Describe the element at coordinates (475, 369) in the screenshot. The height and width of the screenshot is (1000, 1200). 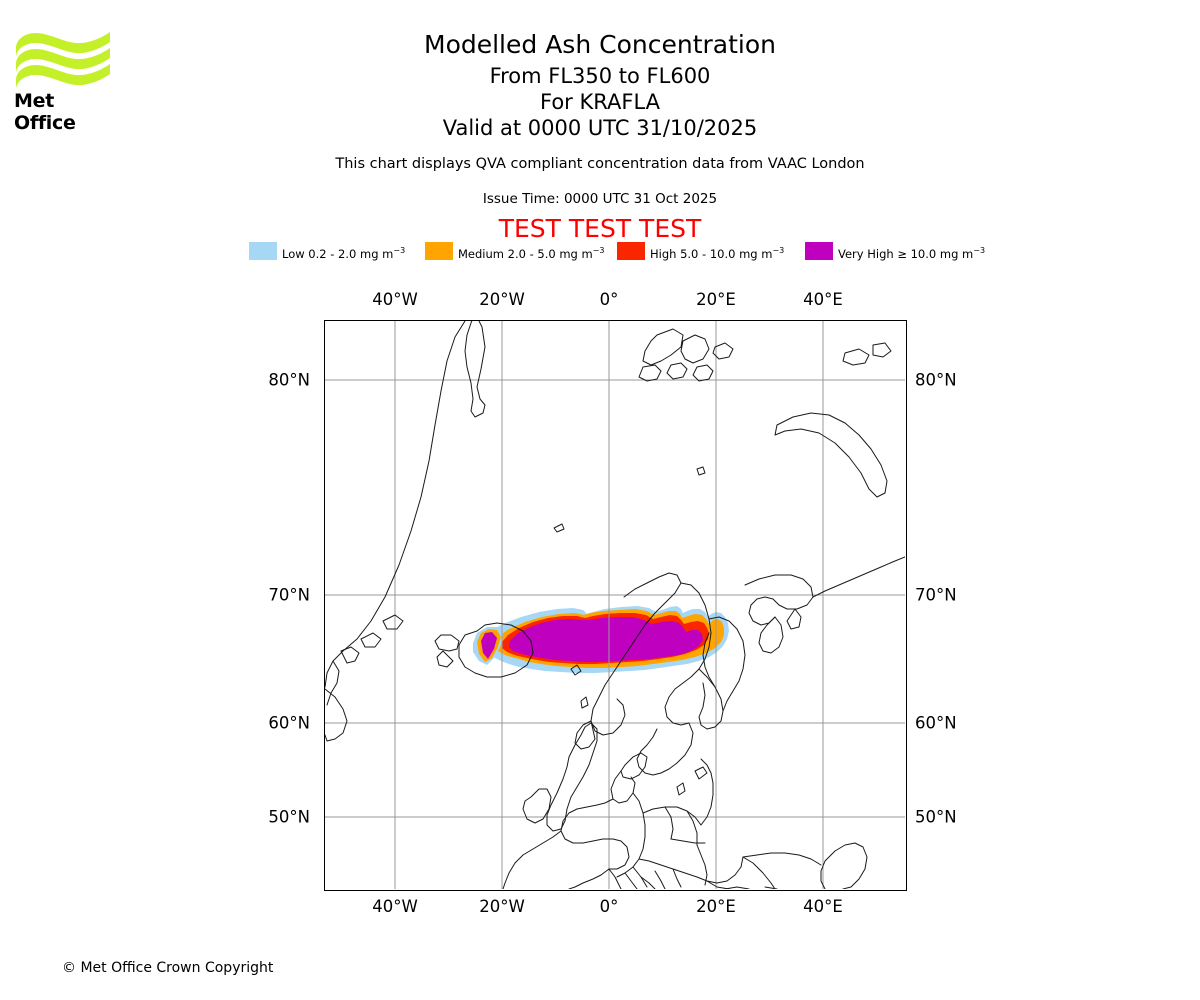
I see `coastline-greenland` at that location.